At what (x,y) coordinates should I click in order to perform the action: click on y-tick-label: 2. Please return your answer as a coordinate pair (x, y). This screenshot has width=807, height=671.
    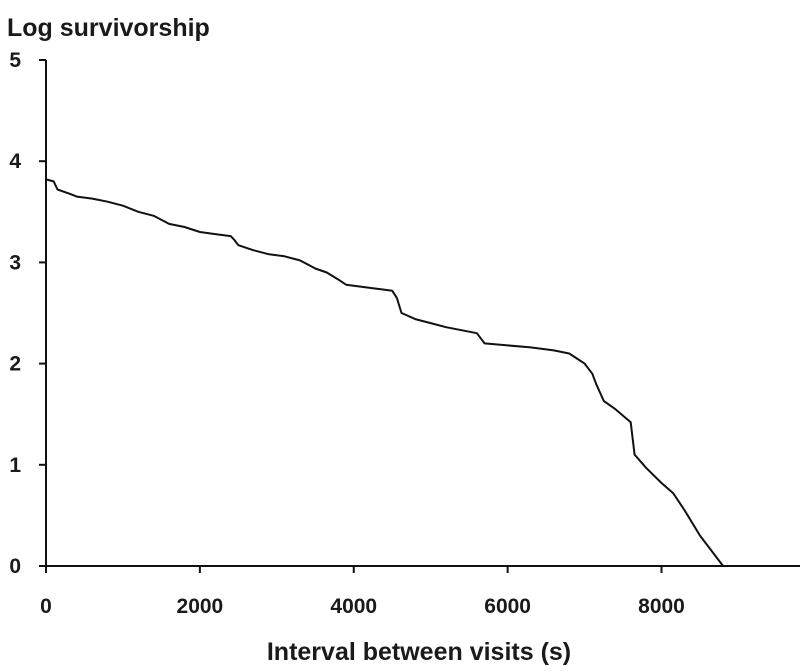
    Looking at the image, I should click on (15, 364).